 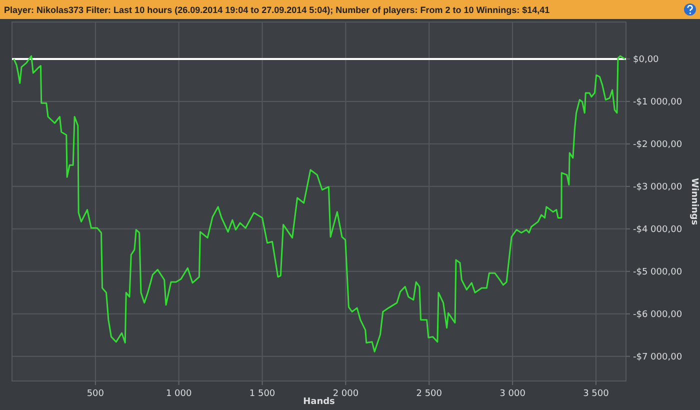 I want to click on y-tick-label: -$1 000,00, so click(x=657, y=102).